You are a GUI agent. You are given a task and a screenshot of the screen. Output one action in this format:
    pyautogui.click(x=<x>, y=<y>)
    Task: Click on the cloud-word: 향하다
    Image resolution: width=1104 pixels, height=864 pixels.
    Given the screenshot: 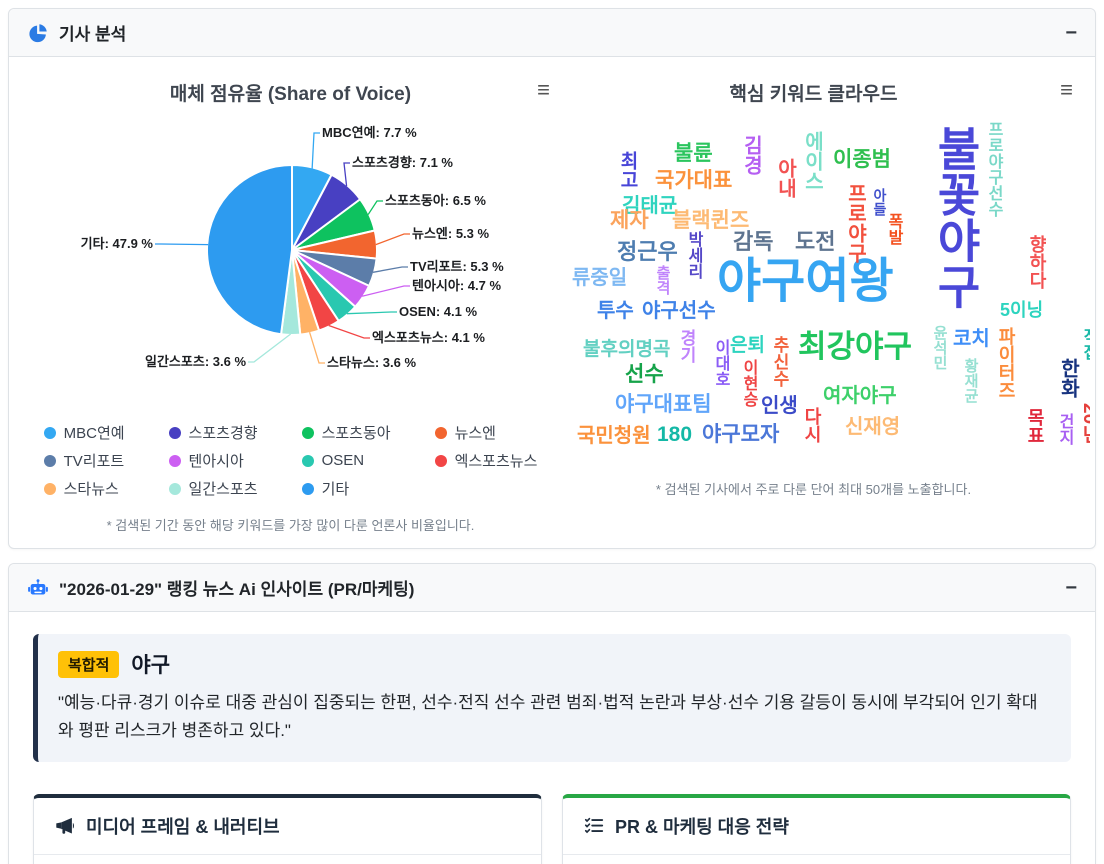 What is the action you would take?
    pyautogui.click(x=1037, y=262)
    